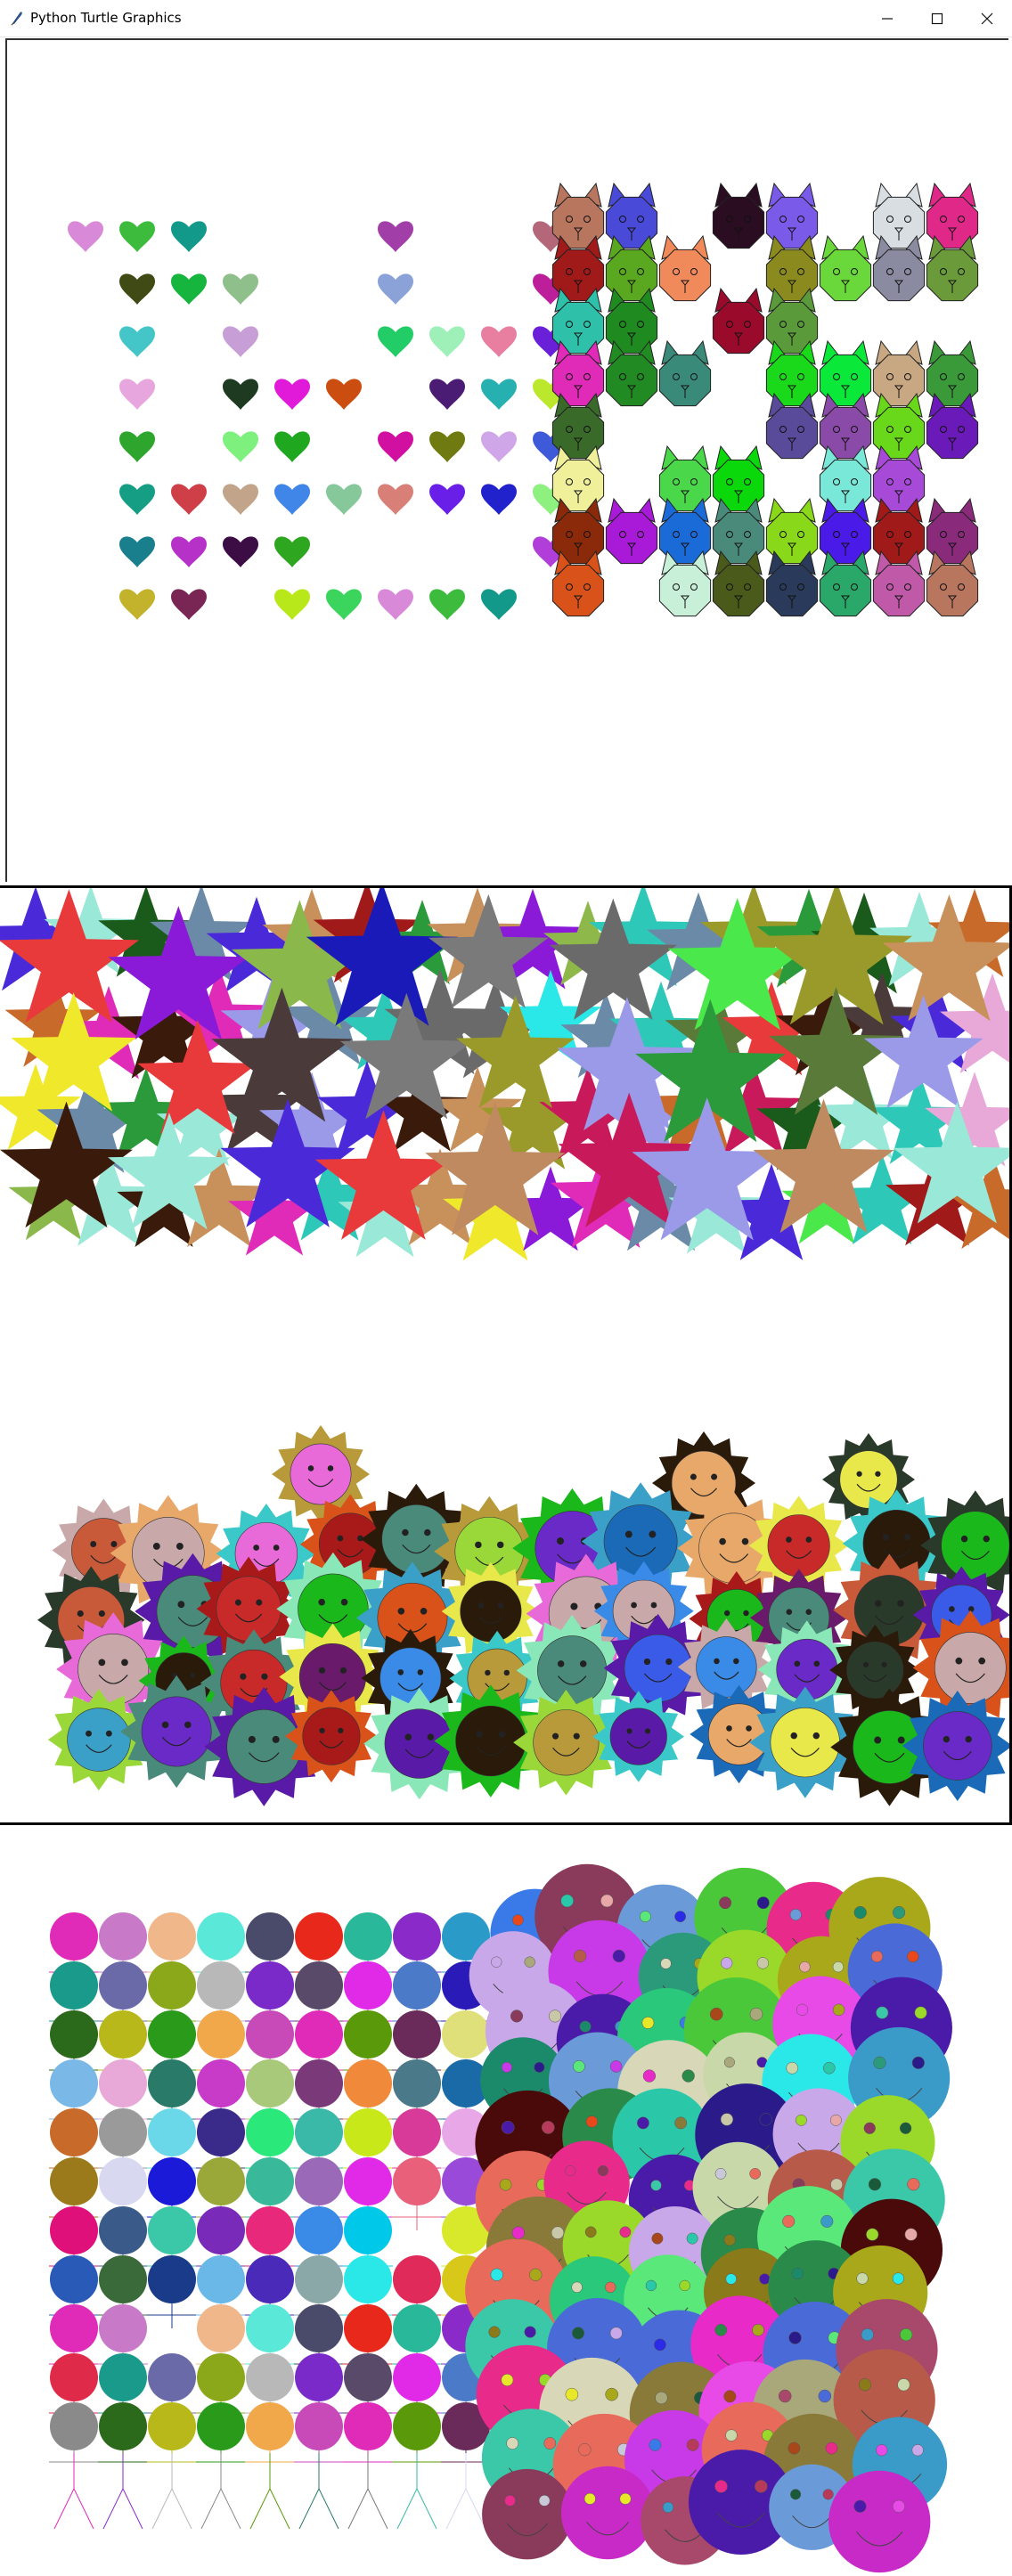 This screenshot has height=2576, width=1012. I want to click on minimize-button, so click(887, 18).